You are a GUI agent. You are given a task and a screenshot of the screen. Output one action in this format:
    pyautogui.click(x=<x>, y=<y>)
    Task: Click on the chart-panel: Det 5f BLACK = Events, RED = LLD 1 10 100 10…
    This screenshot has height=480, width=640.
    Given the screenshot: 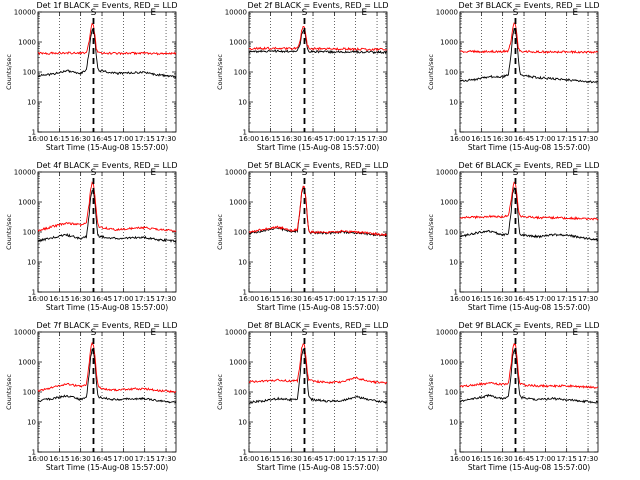 What is the action you would take?
    pyautogui.click(x=302, y=236)
    